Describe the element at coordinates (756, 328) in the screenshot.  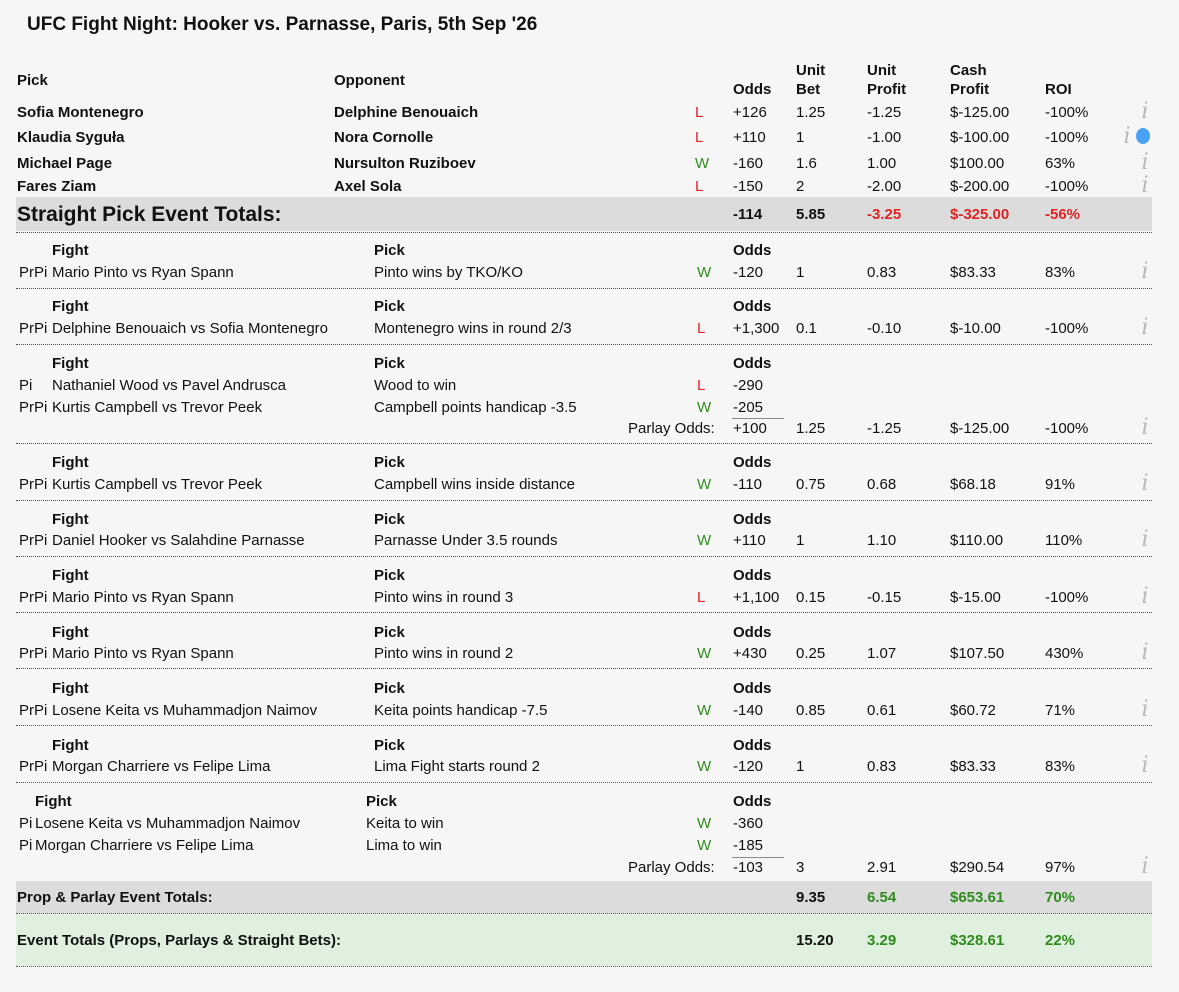
I see `odds-value: +1,300` at that location.